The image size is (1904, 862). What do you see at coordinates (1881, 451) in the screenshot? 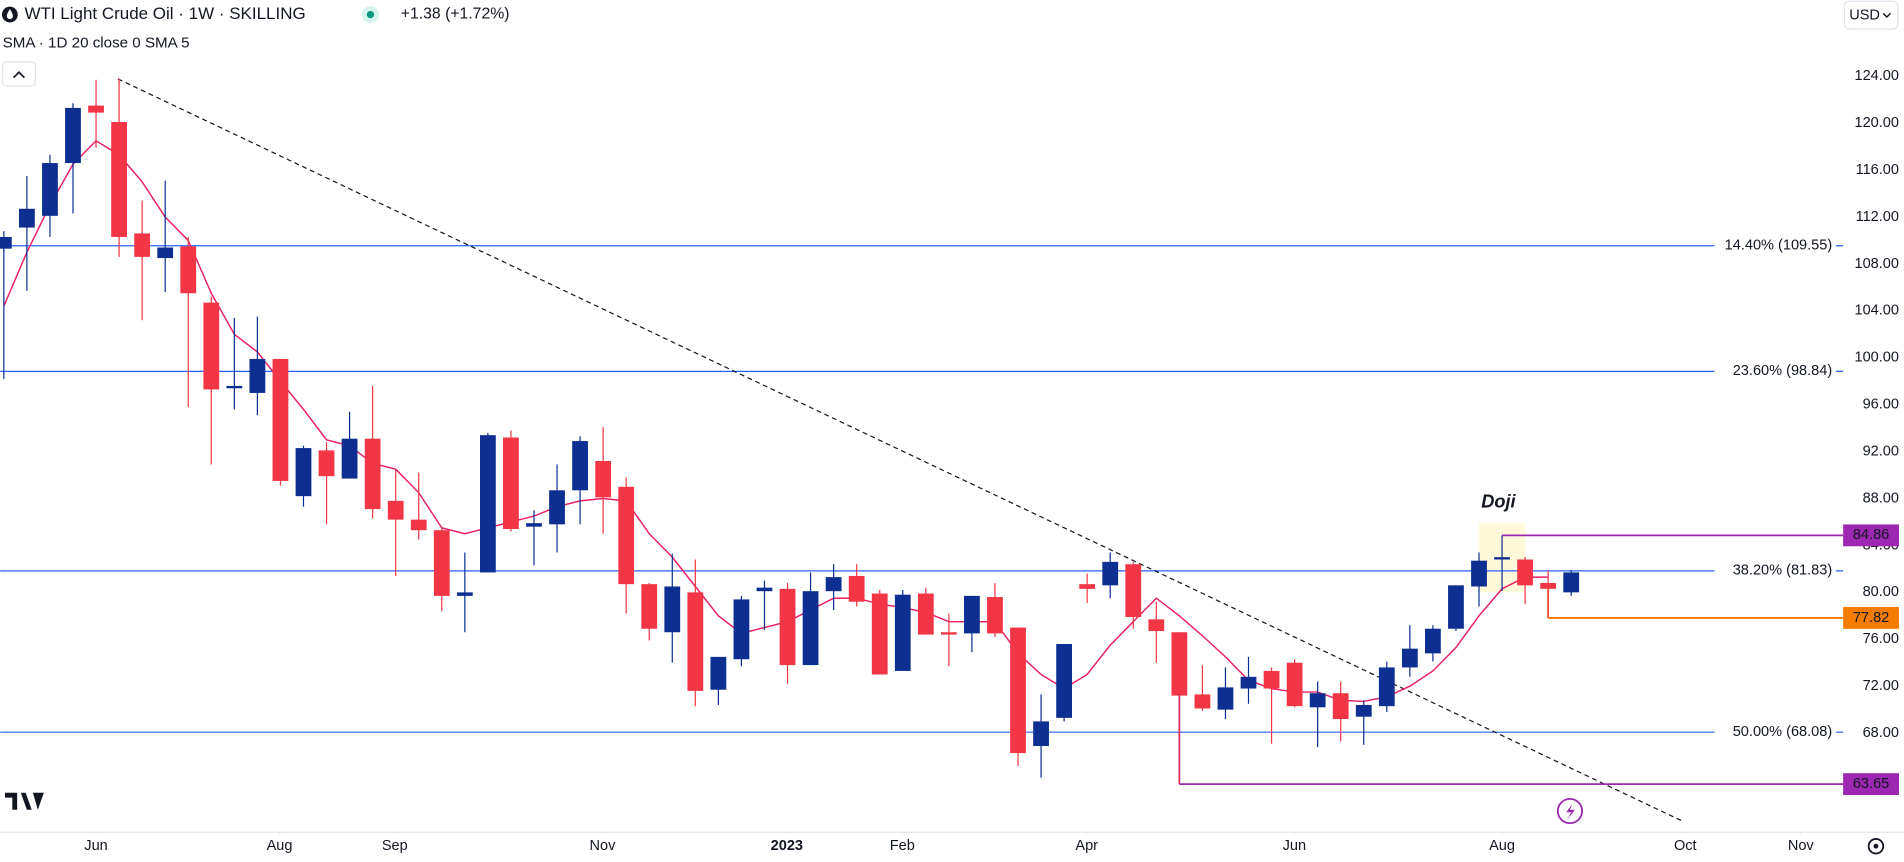
I see `y-tick-label: 92.00` at bounding box center [1881, 451].